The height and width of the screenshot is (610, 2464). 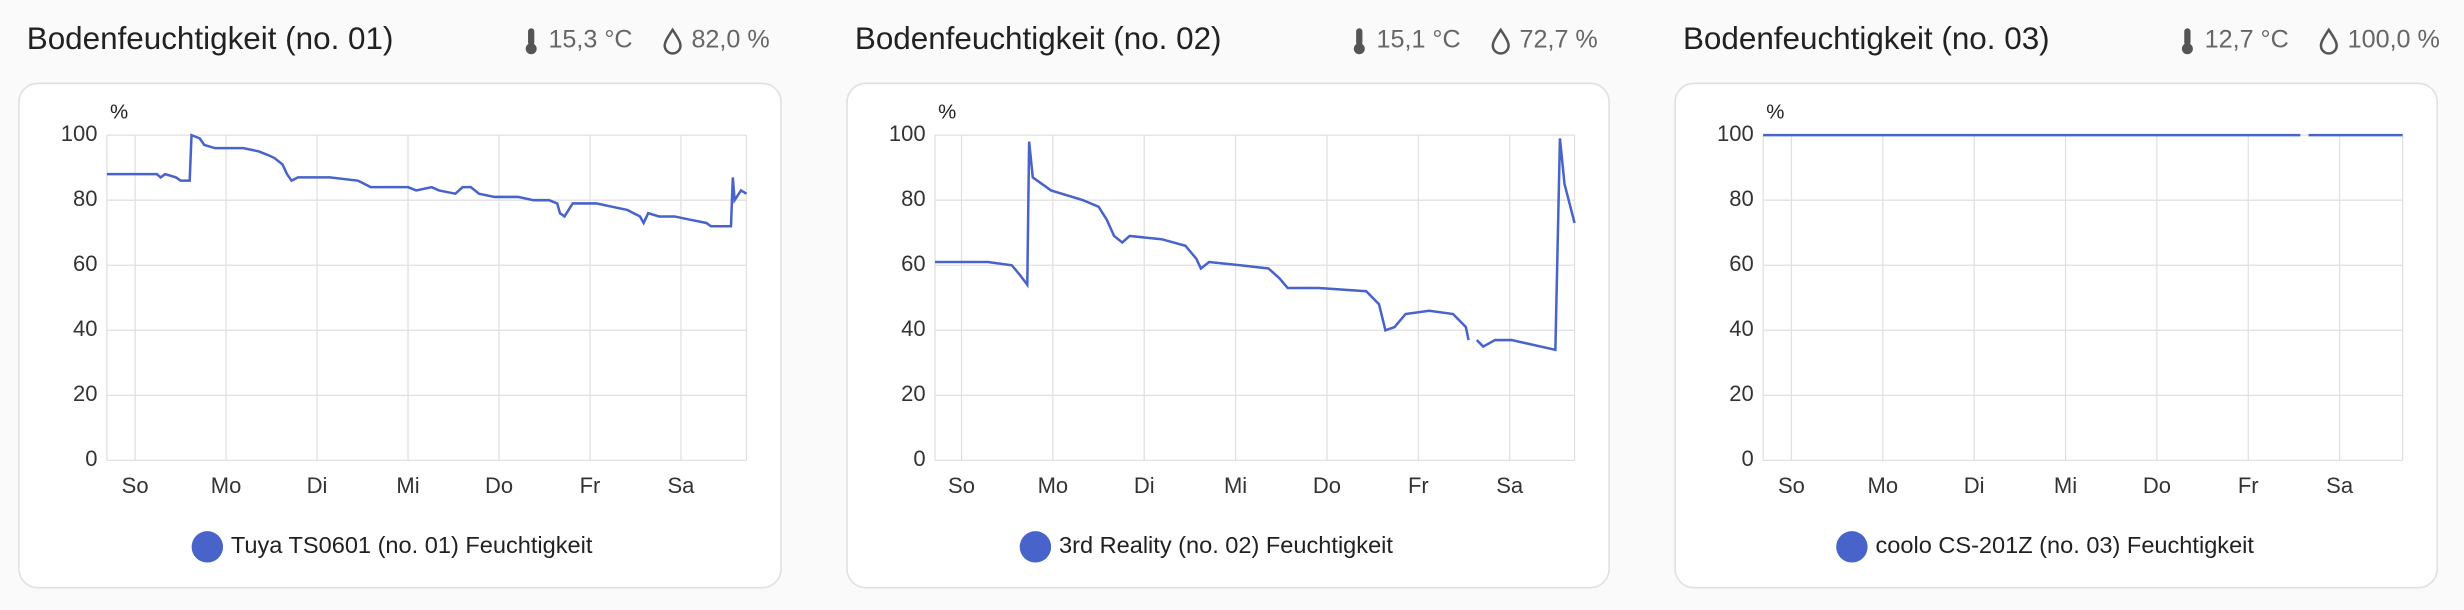 I want to click on card-title: Bodenfeuchtigkeit (no. 01), so click(x=210, y=38).